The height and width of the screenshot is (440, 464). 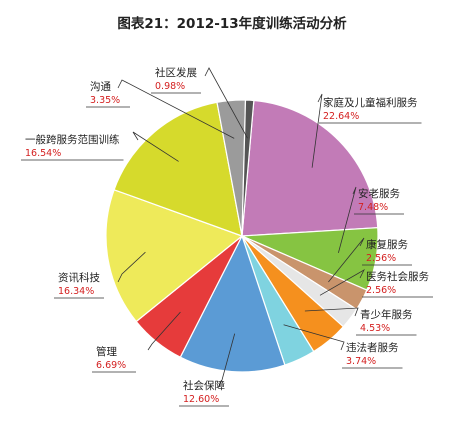 I want to click on slice-value-label: 7.48%, so click(x=373, y=207).